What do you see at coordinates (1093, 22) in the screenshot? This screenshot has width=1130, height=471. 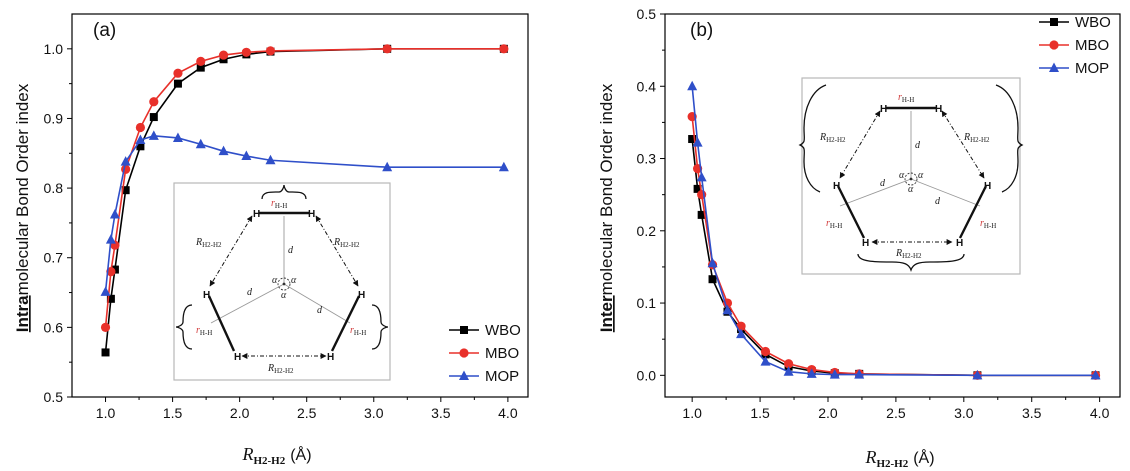 I see `legend-label-b-0: WBO` at bounding box center [1093, 22].